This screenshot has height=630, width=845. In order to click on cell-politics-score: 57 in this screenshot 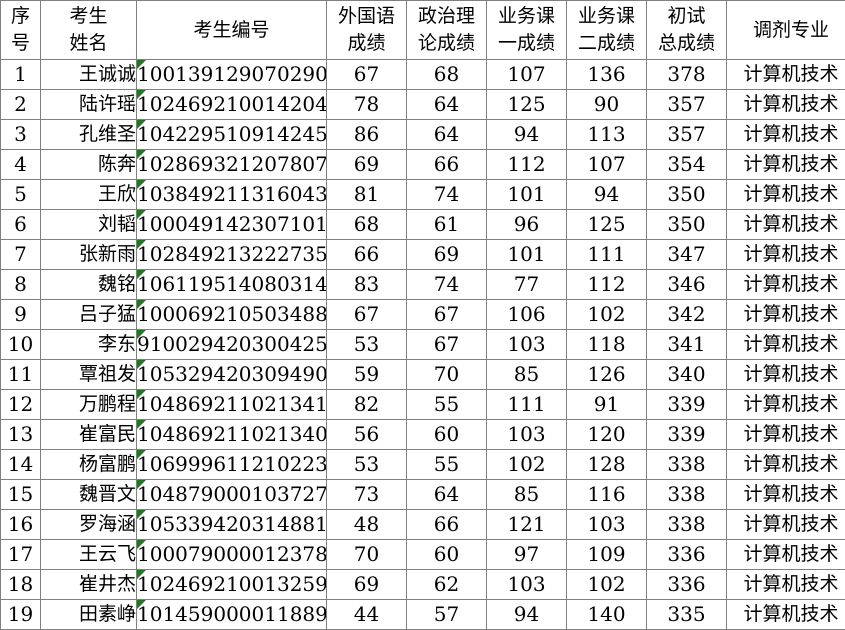, I will do `click(447, 615)`.